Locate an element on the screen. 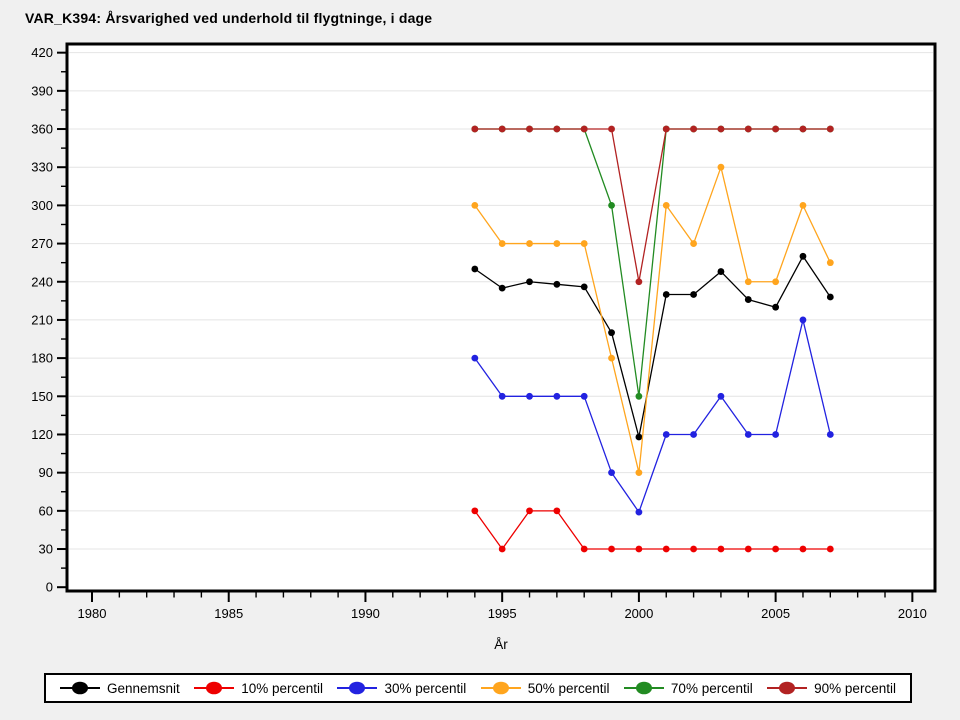 The height and width of the screenshot is (720, 960). y-tick-label: 420 is located at coordinates (42, 52).